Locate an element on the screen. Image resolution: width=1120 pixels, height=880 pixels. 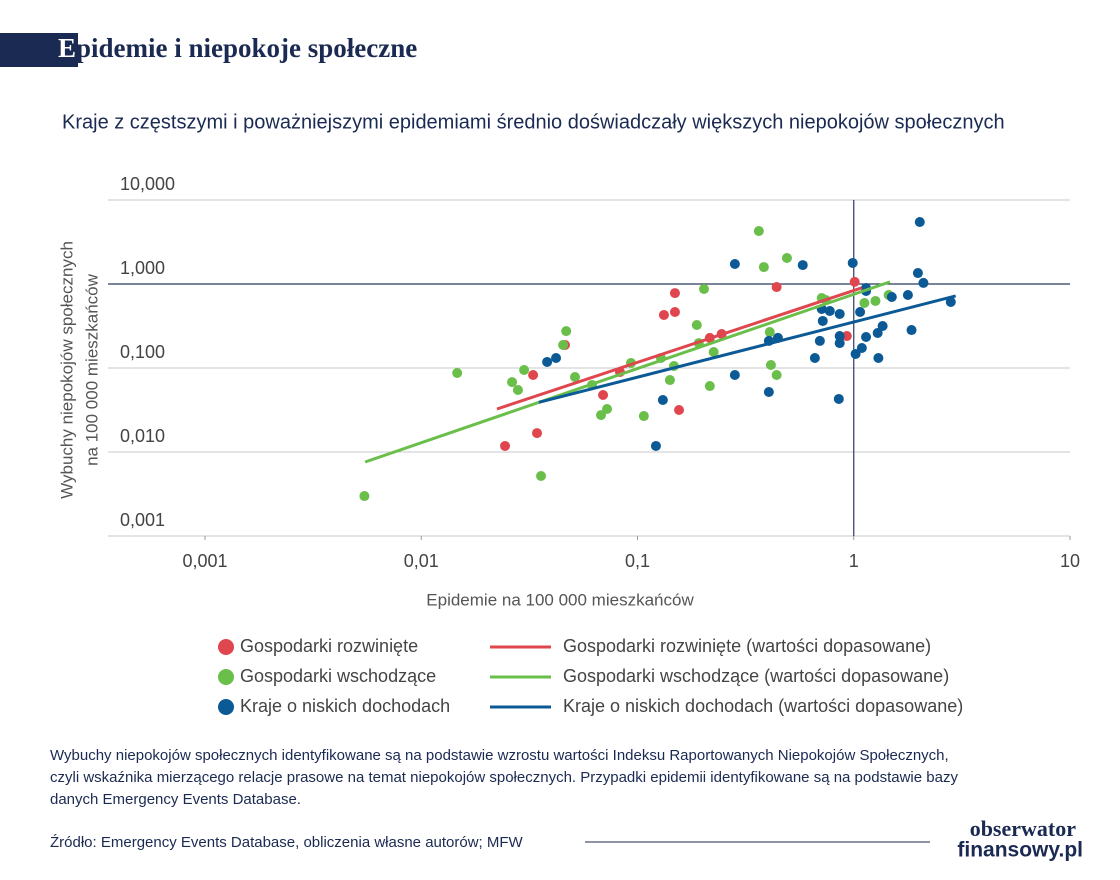
y-tick-label: 1,000 is located at coordinates (142, 268).